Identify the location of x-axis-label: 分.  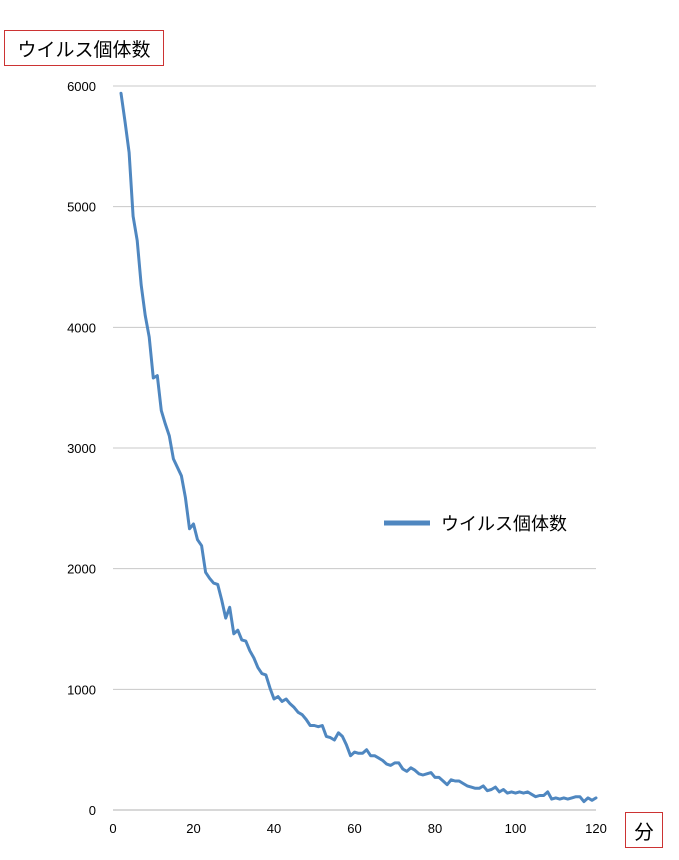
(644, 830).